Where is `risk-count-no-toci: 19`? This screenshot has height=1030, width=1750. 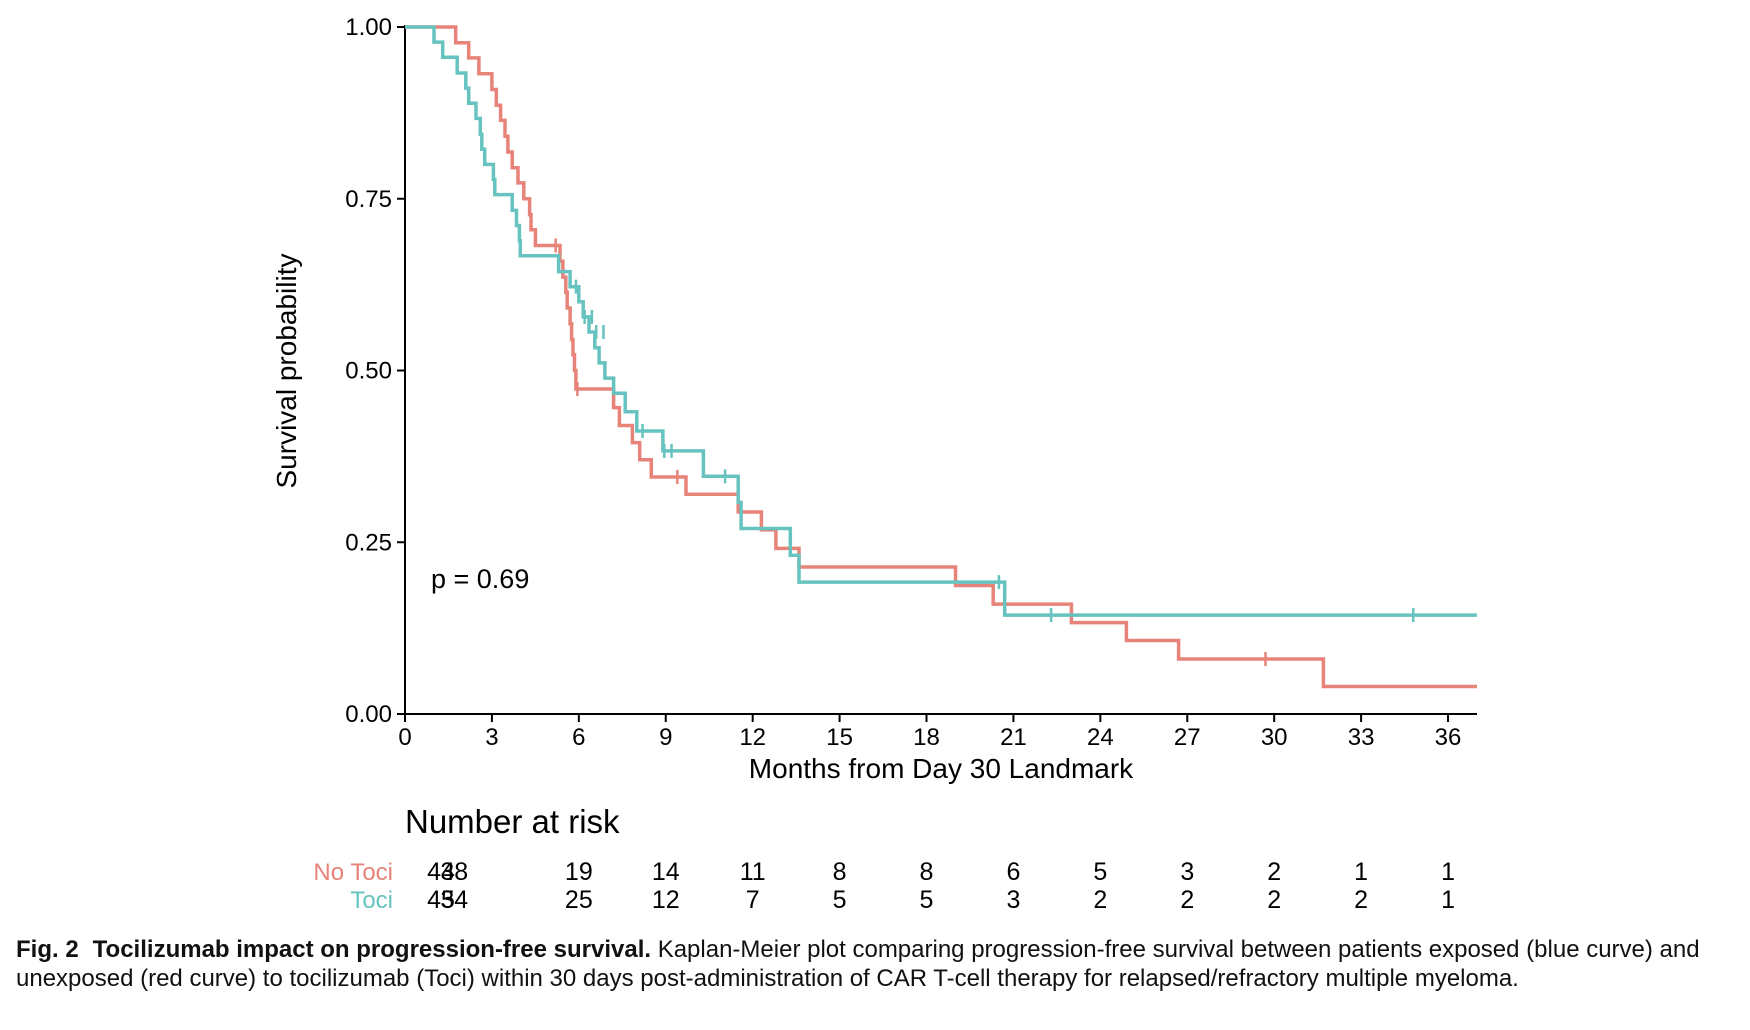
risk-count-no-toci: 19 is located at coordinates (579, 872).